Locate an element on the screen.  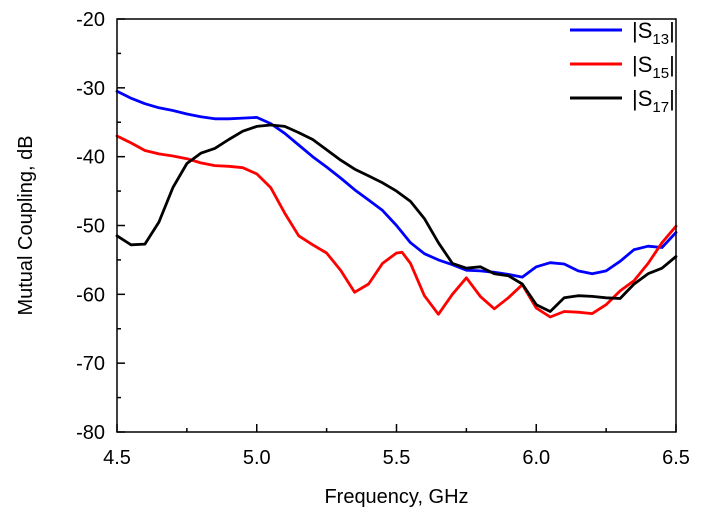
x-tick-label: 5.5 is located at coordinates (397, 458).